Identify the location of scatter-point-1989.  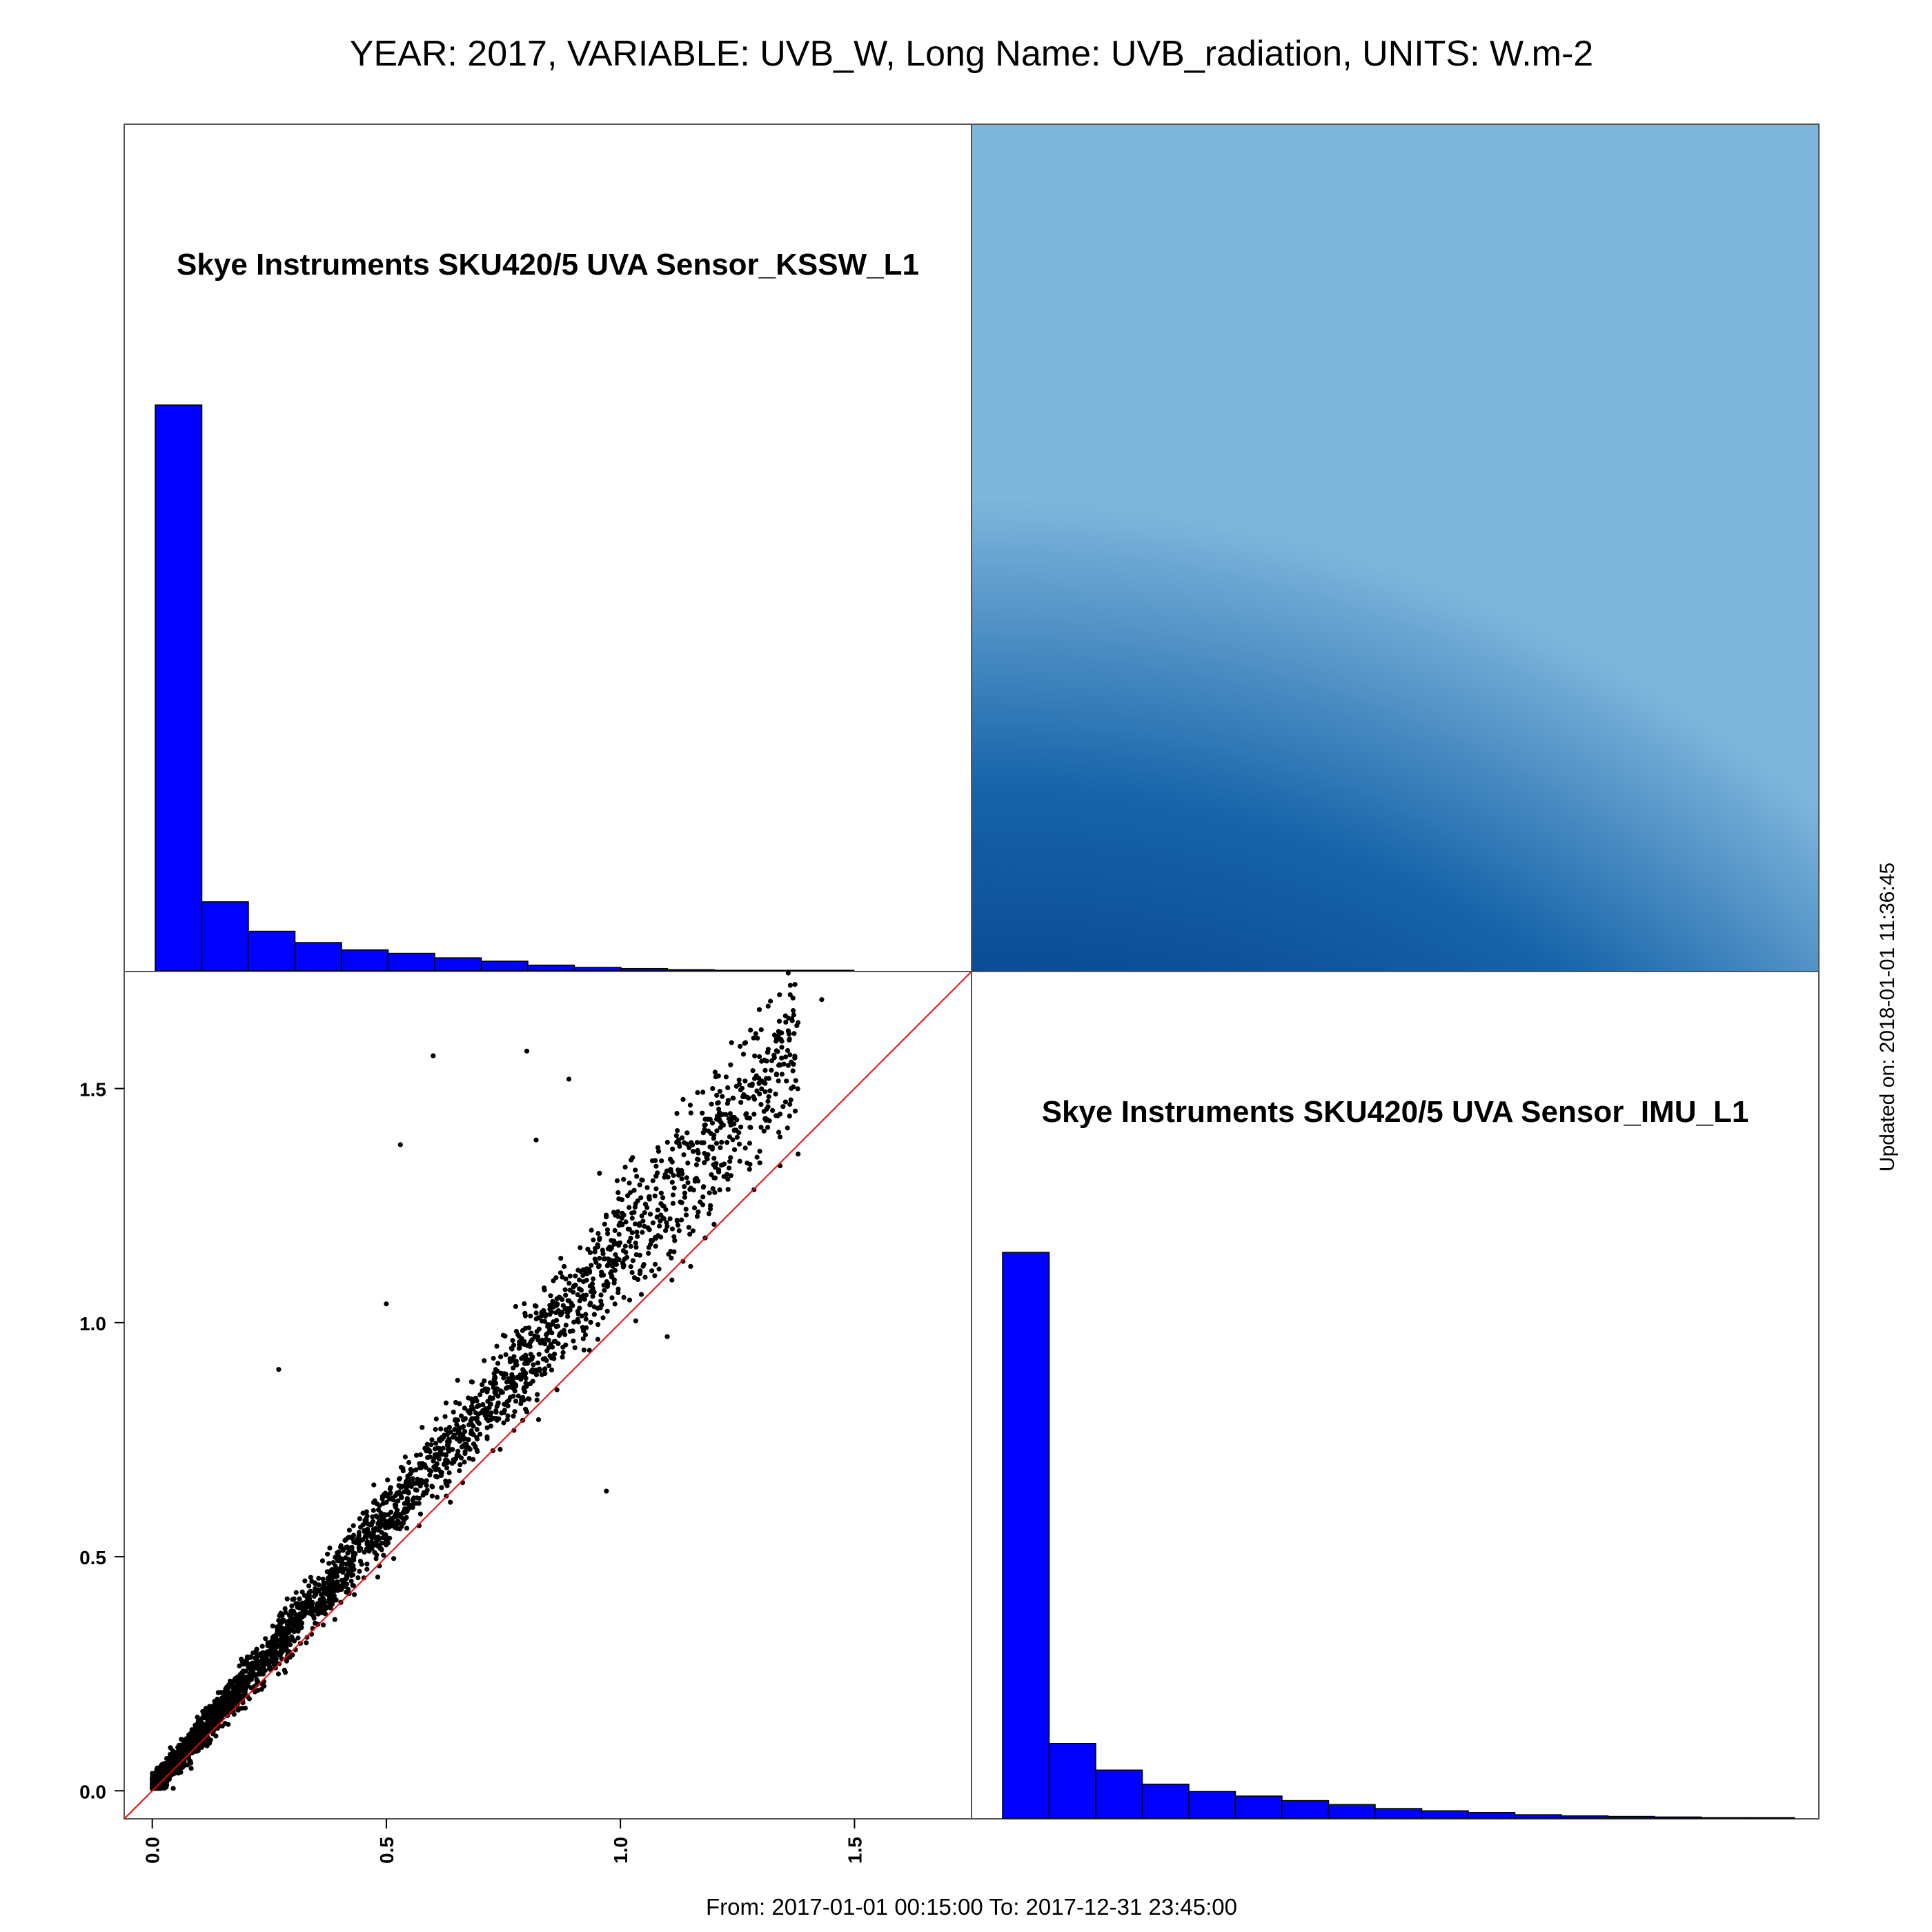
(432, 1440).